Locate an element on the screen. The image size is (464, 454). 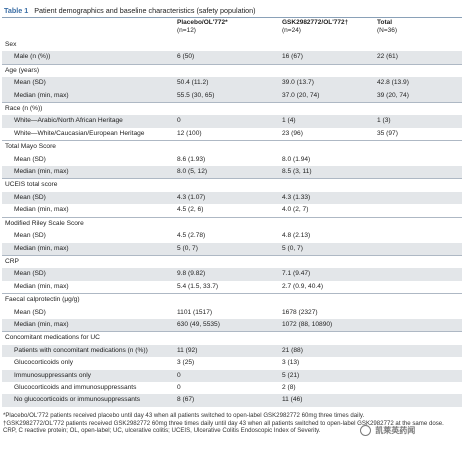
section-label: CRP is located at coordinates (89, 261).